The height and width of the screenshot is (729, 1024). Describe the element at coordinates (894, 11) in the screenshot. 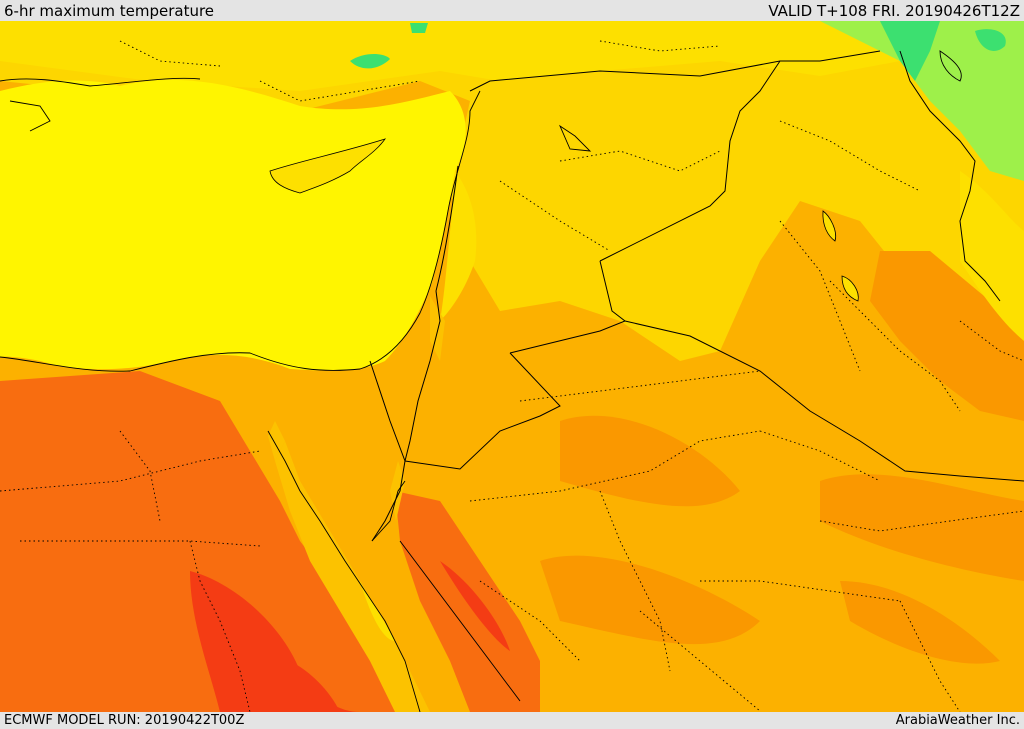

I see `valid-time-label: VALID T+108 FRI. 20190426T12Z` at that location.